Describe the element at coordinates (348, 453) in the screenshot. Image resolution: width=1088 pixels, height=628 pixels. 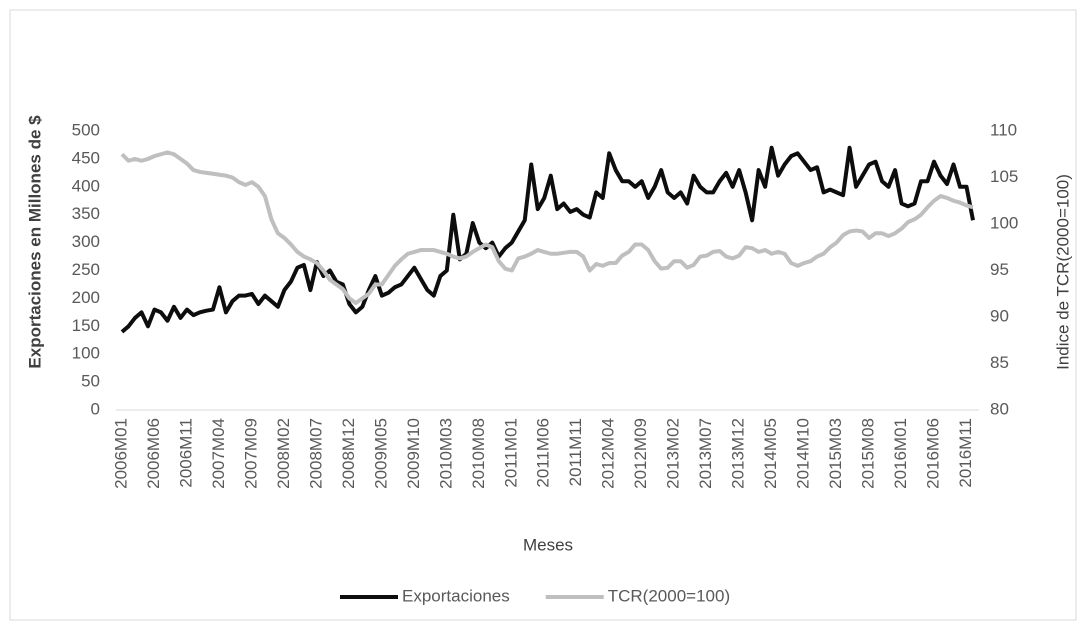
I see `x-tick-label: 2008M12` at that location.